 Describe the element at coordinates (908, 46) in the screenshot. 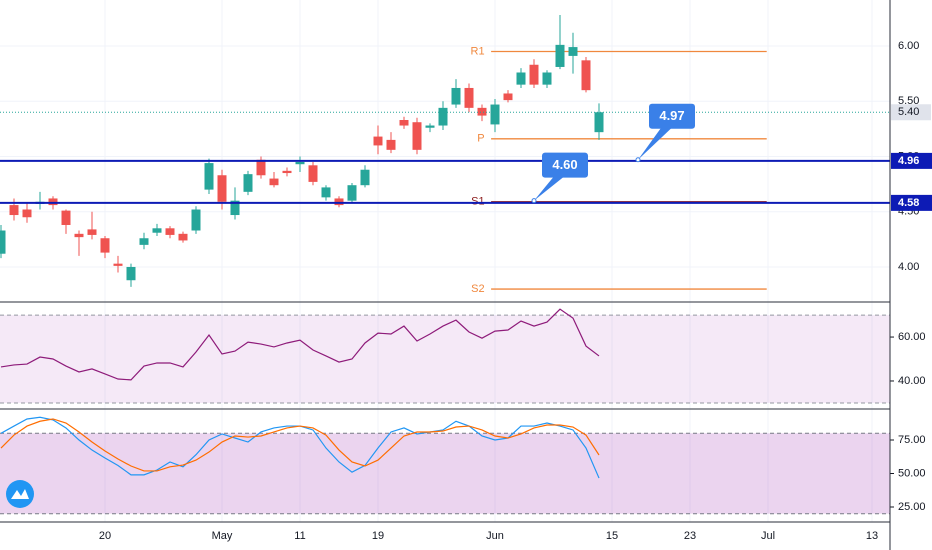

I see `y-tick-label: 6.00` at that location.